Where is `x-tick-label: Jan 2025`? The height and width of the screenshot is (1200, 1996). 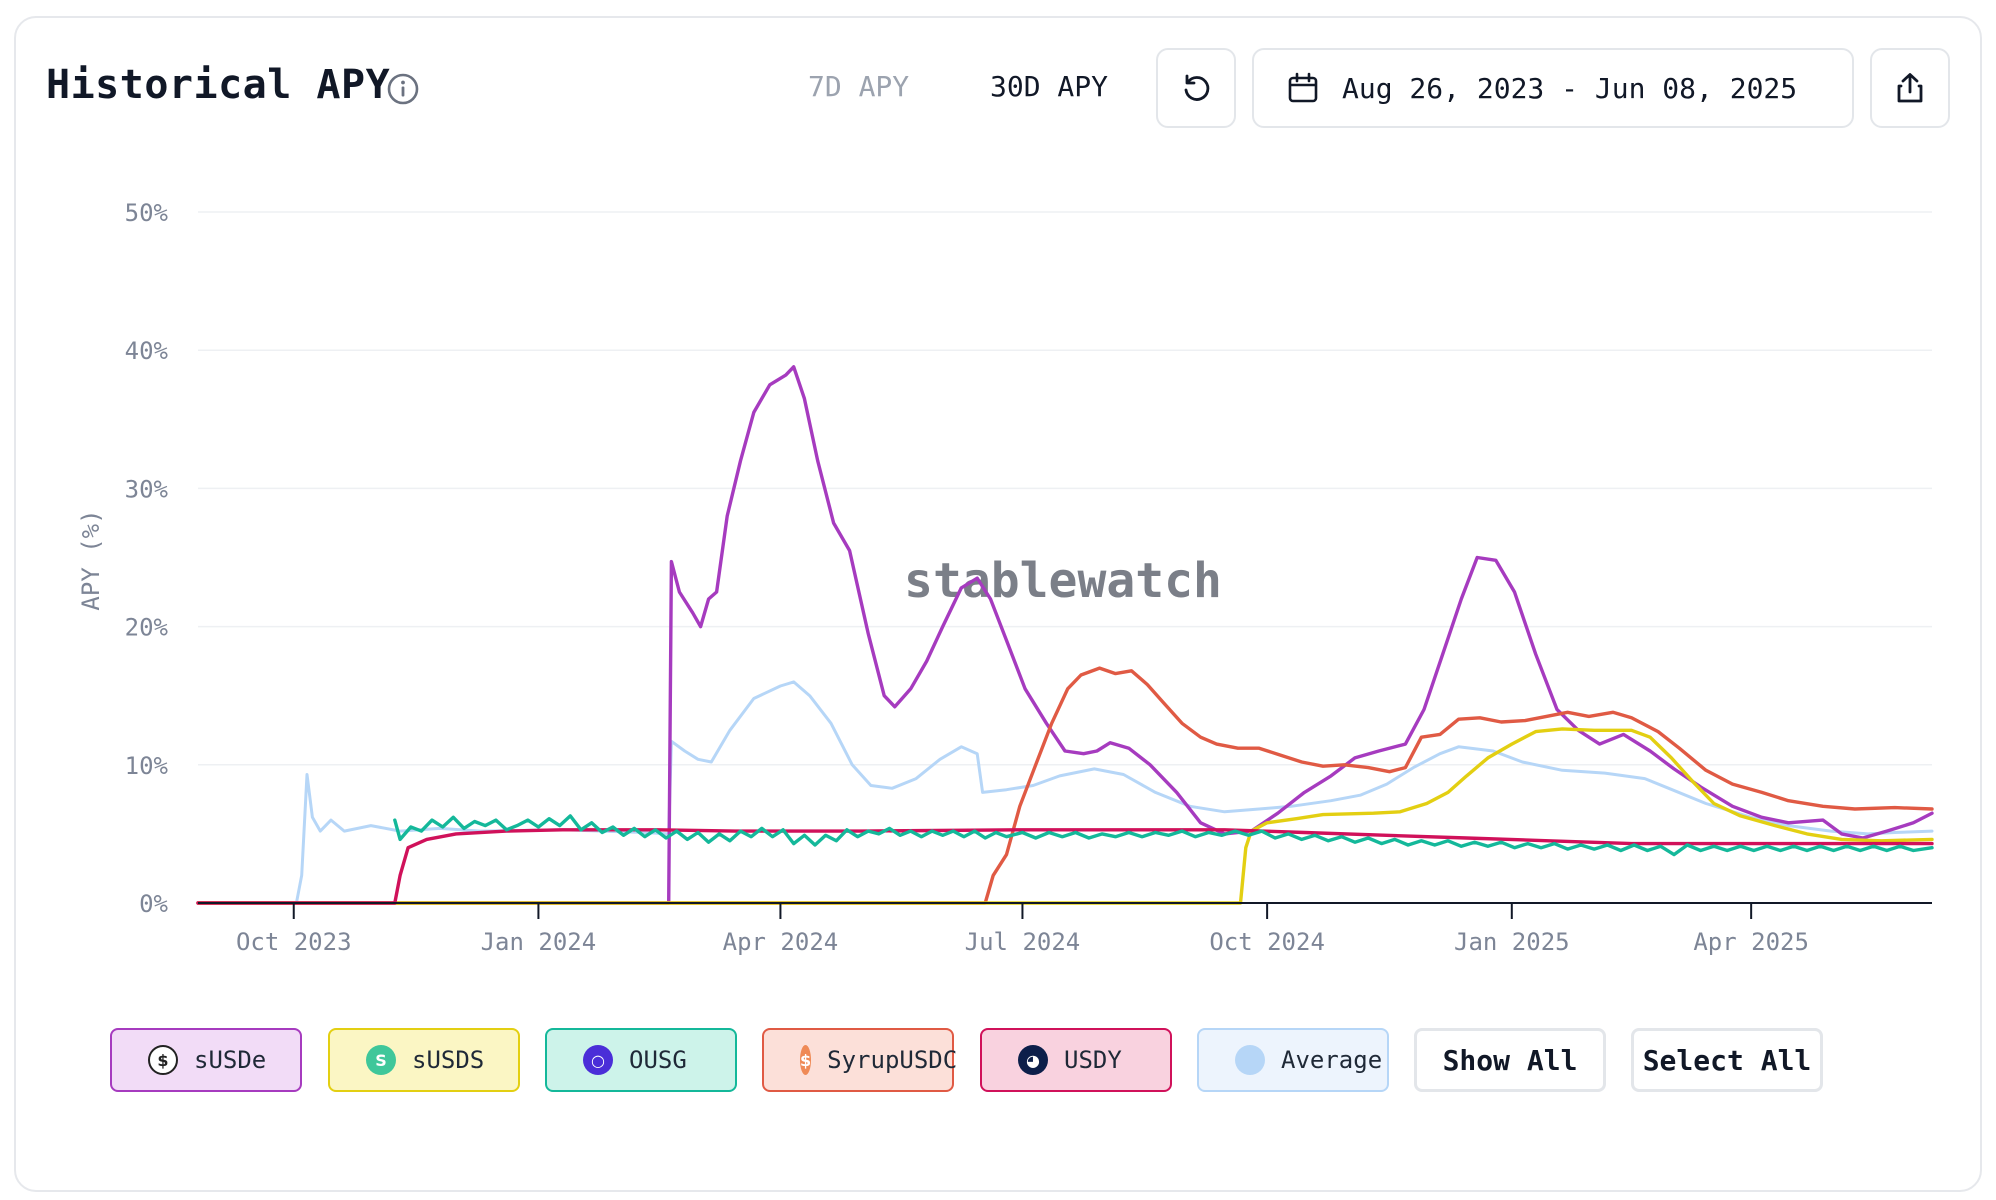
x-tick-label: Jan 2025 is located at coordinates (1512, 942).